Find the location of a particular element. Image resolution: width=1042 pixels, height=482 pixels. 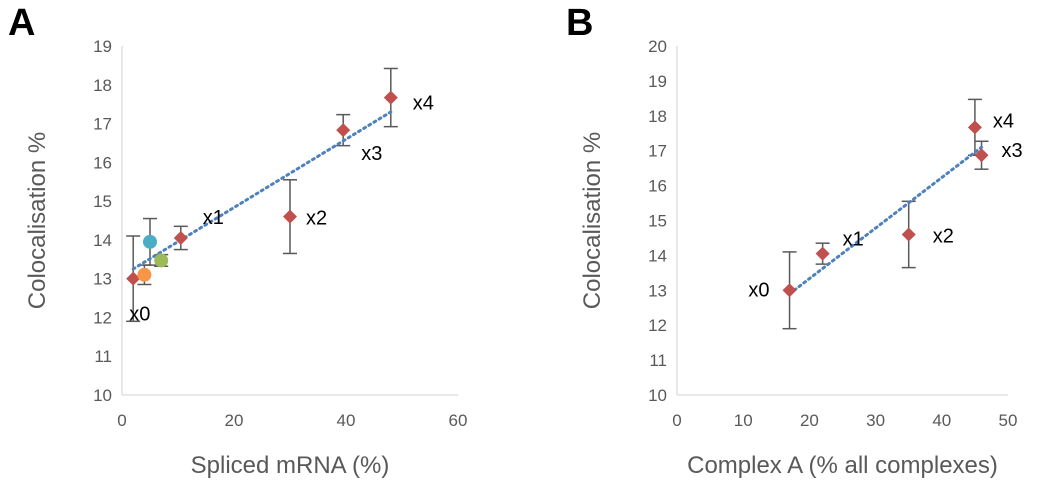

panel-letter-b: B is located at coordinates (580, 23).